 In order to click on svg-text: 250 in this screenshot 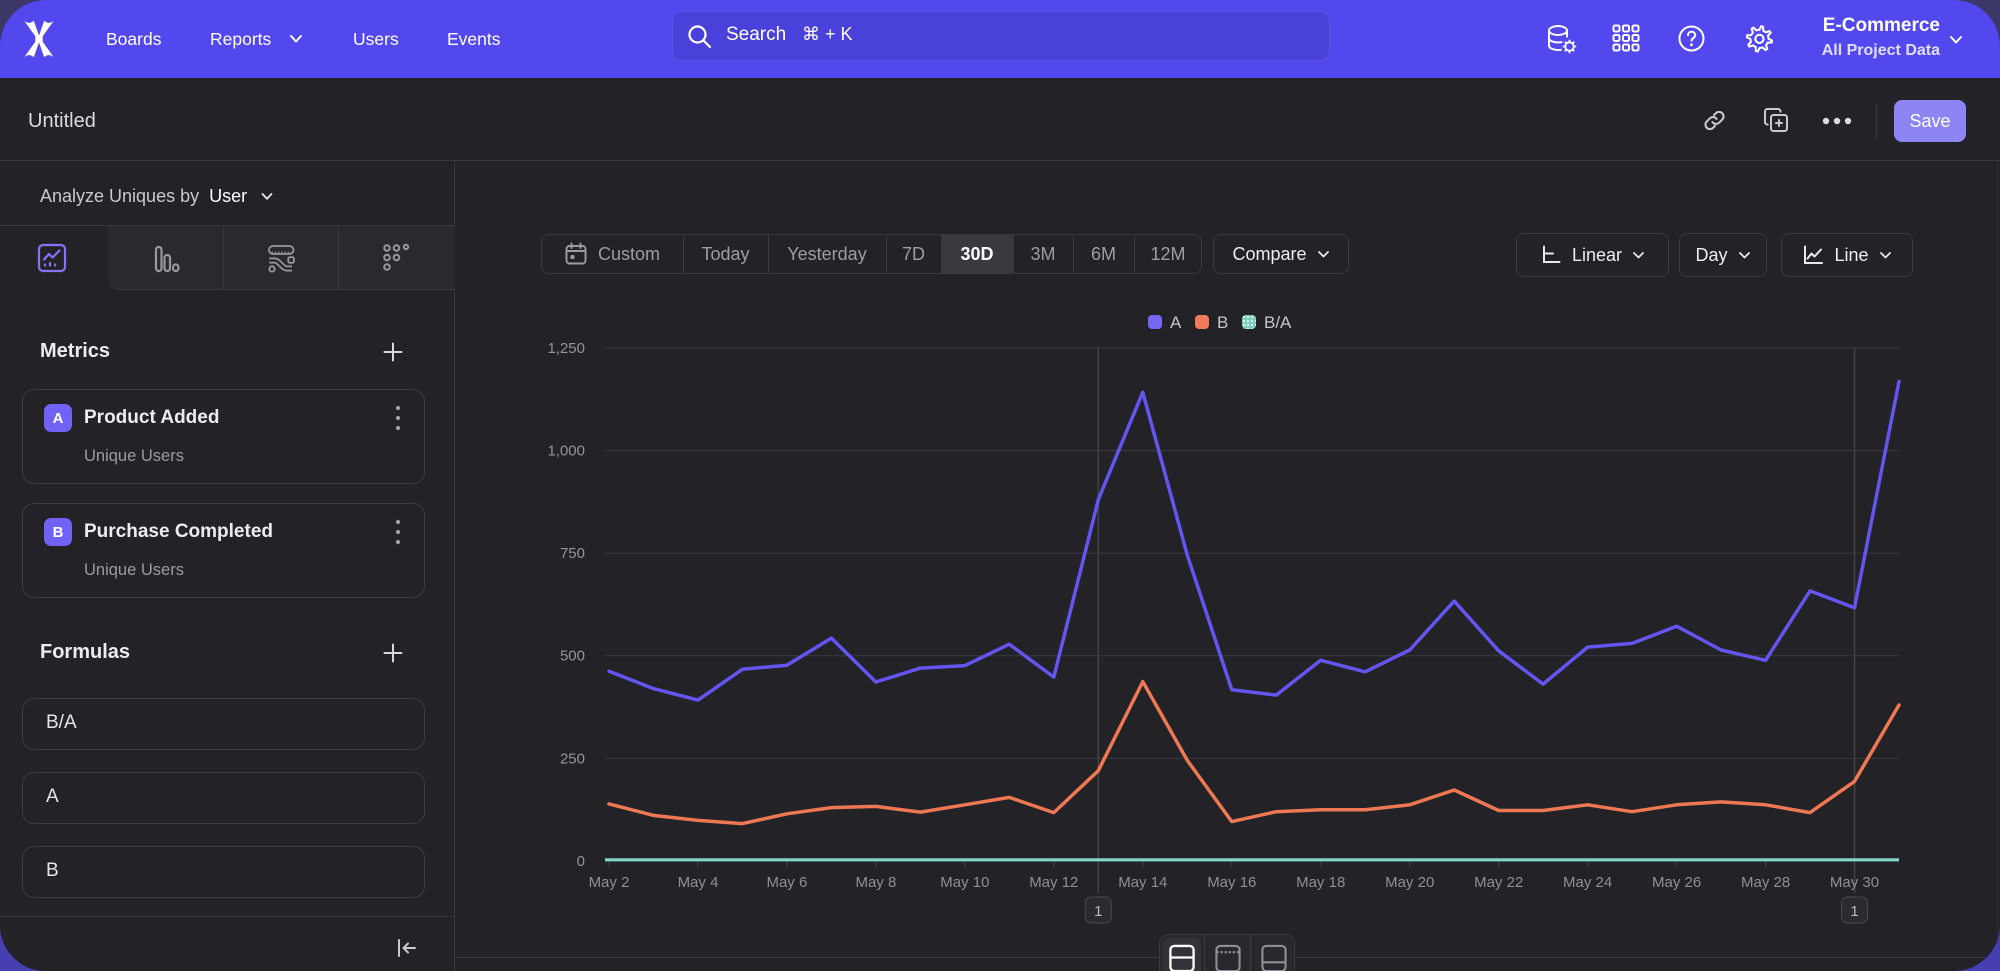, I will do `click(572, 758)`.